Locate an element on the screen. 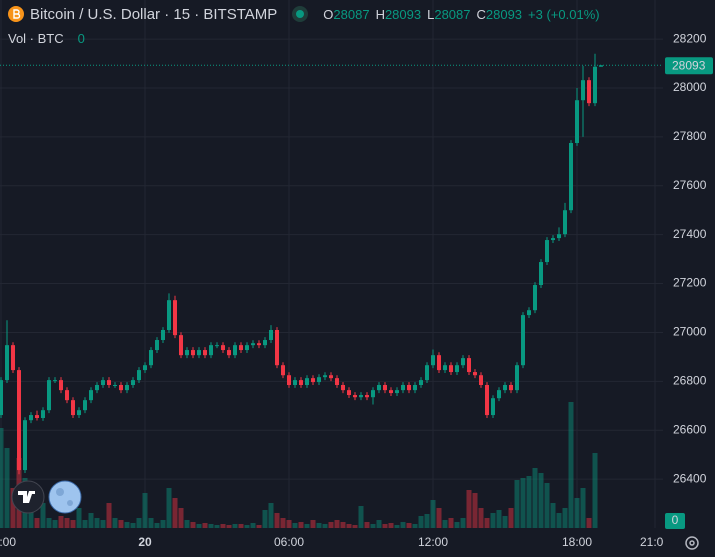 The image size is (715, 557). ohlc-key: L is located at coordinates (431, 14).